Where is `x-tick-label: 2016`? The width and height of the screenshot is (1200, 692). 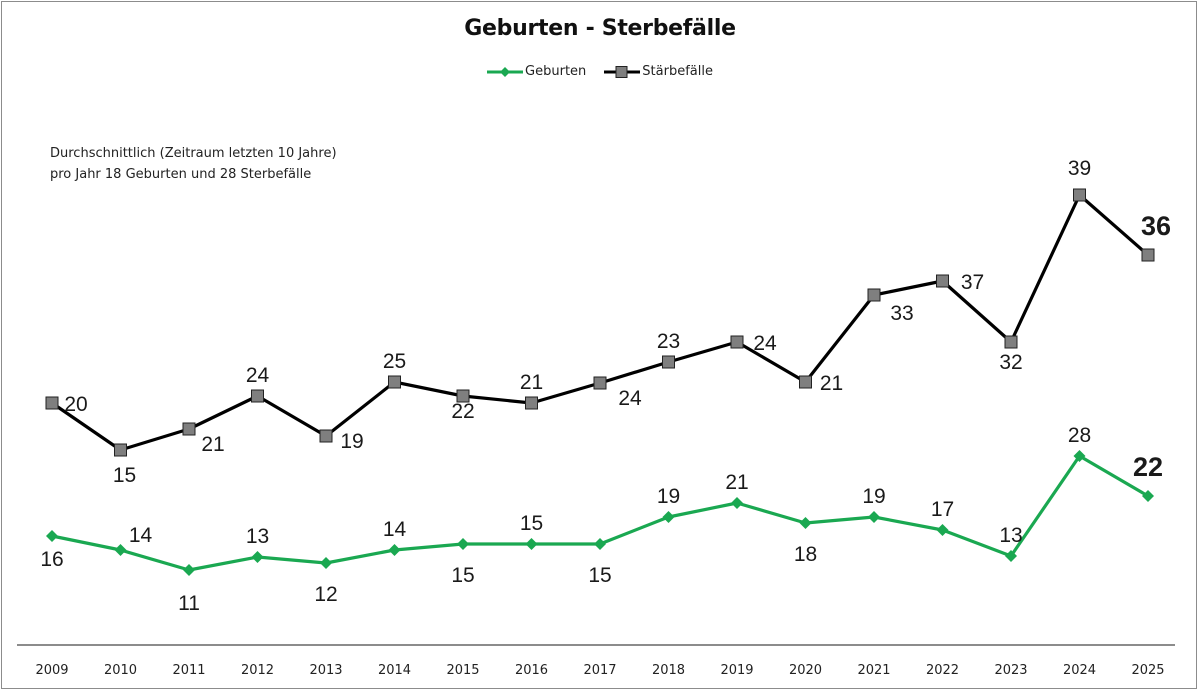
x-tick-label: 2016 is located at coordinates (531, 670).